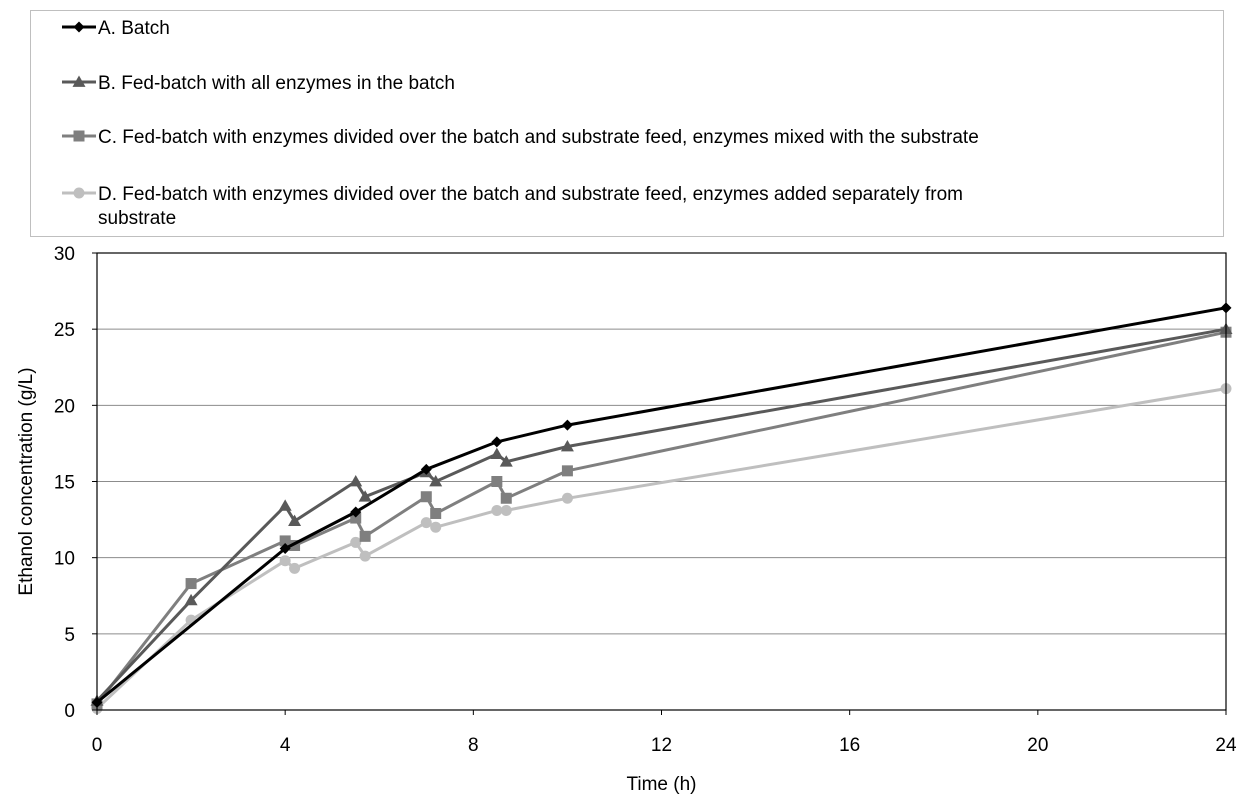  I want to click on x-tick-label-1: 4, so click(285, 745).